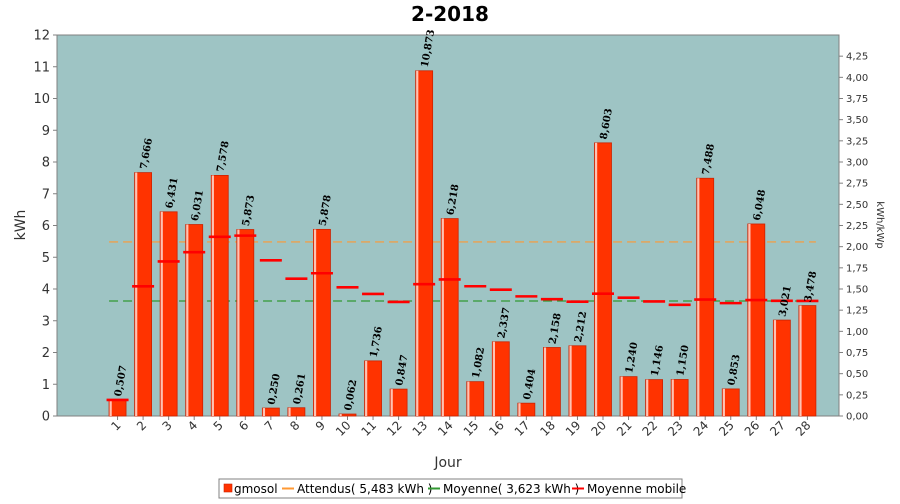 This screenshot has width=900, height=504. What do you see at coordinates (46, 163) in the screenshot?
I see `y-tick-label: 8` at bounding box center [46, 163].